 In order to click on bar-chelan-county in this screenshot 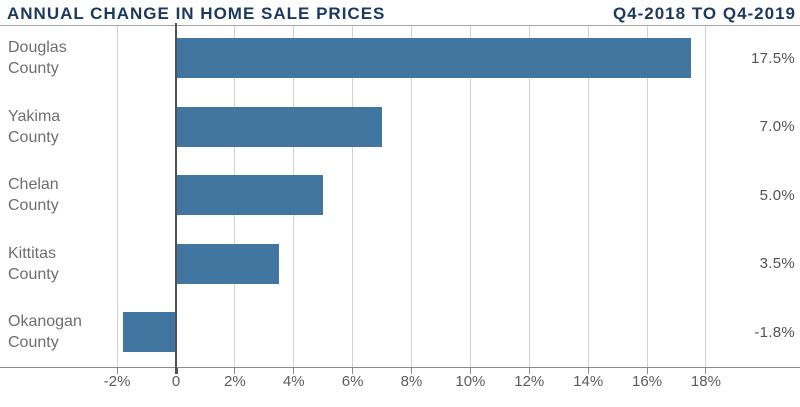, I will do `click(250, 195)`.